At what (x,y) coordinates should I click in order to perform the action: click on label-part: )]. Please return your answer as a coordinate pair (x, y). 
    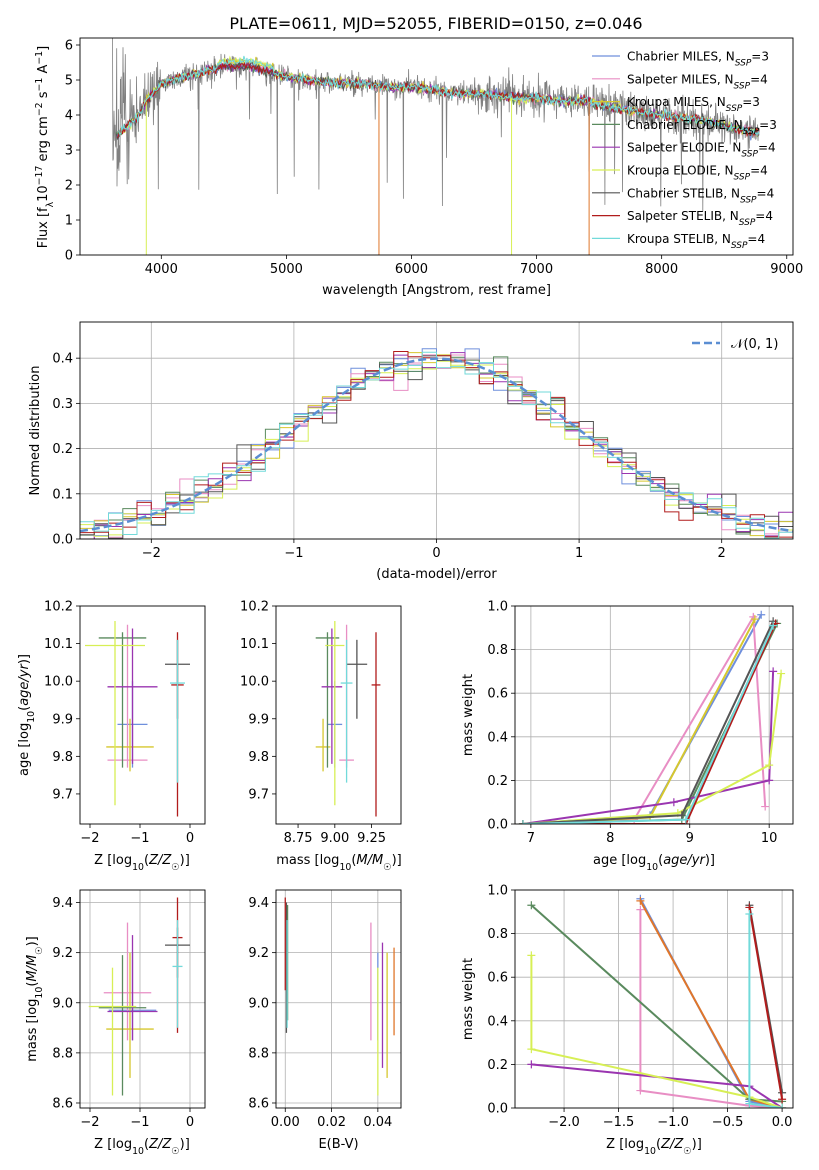
    Looking at the image, I should click on (397, 860).